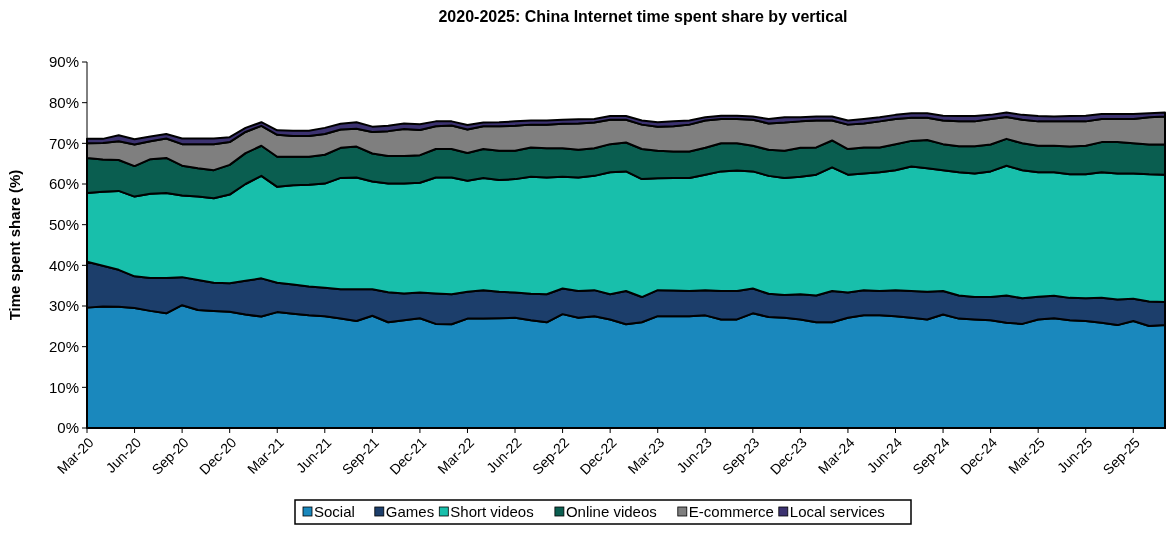 The height and width of the screenshot is (542, 1166). What do you see at coordinates (63, 224) in the screenshot?
I see `y-tick-label: 50%` at bounding box center [63, 224].